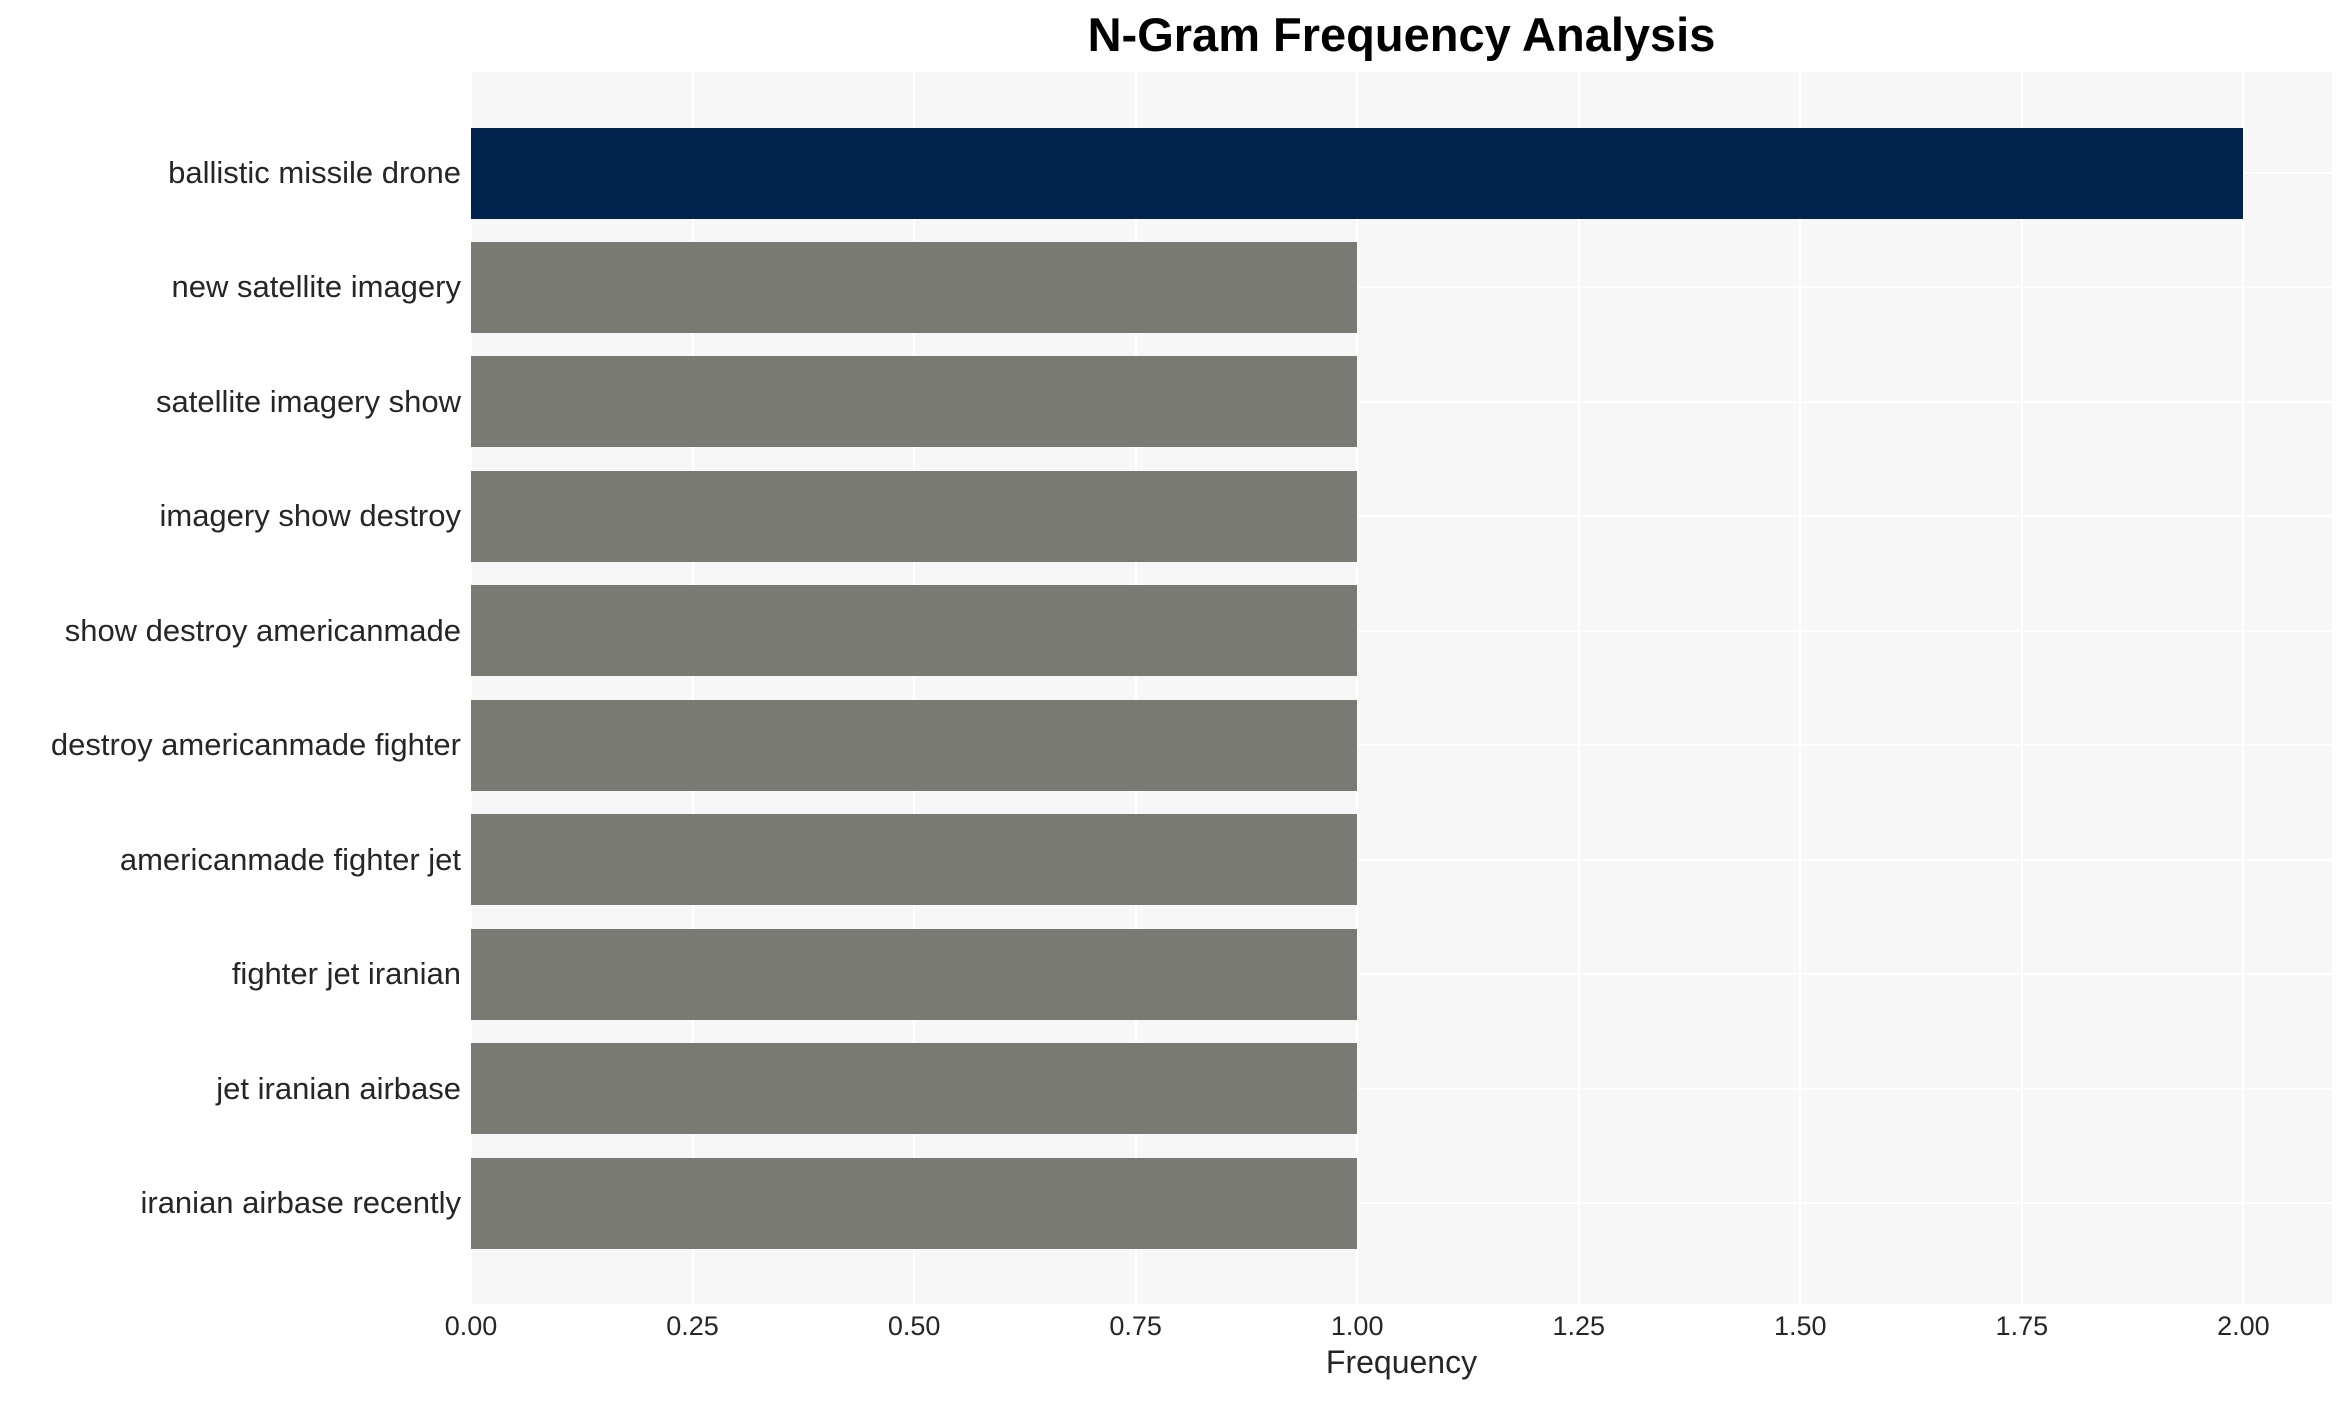 This screenshot has height=1402, width=2350. I want to click on x-tick-label: 1.75, so click(2022, 1326).